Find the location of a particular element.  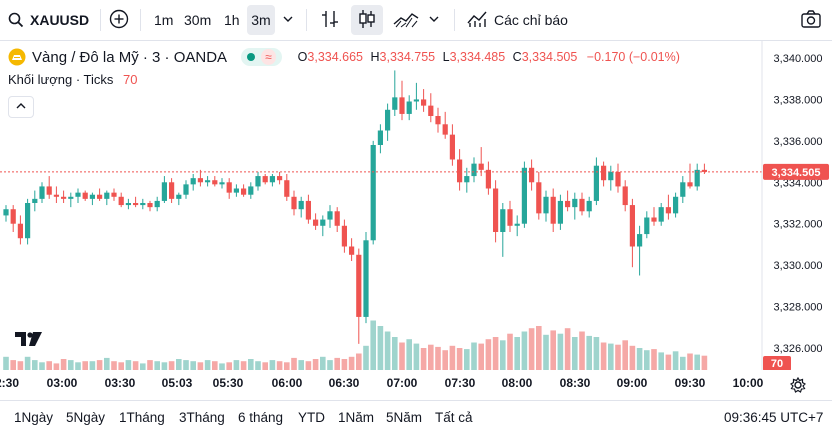

time-tick-label: 03:00 is located at coordinates (62, 383).